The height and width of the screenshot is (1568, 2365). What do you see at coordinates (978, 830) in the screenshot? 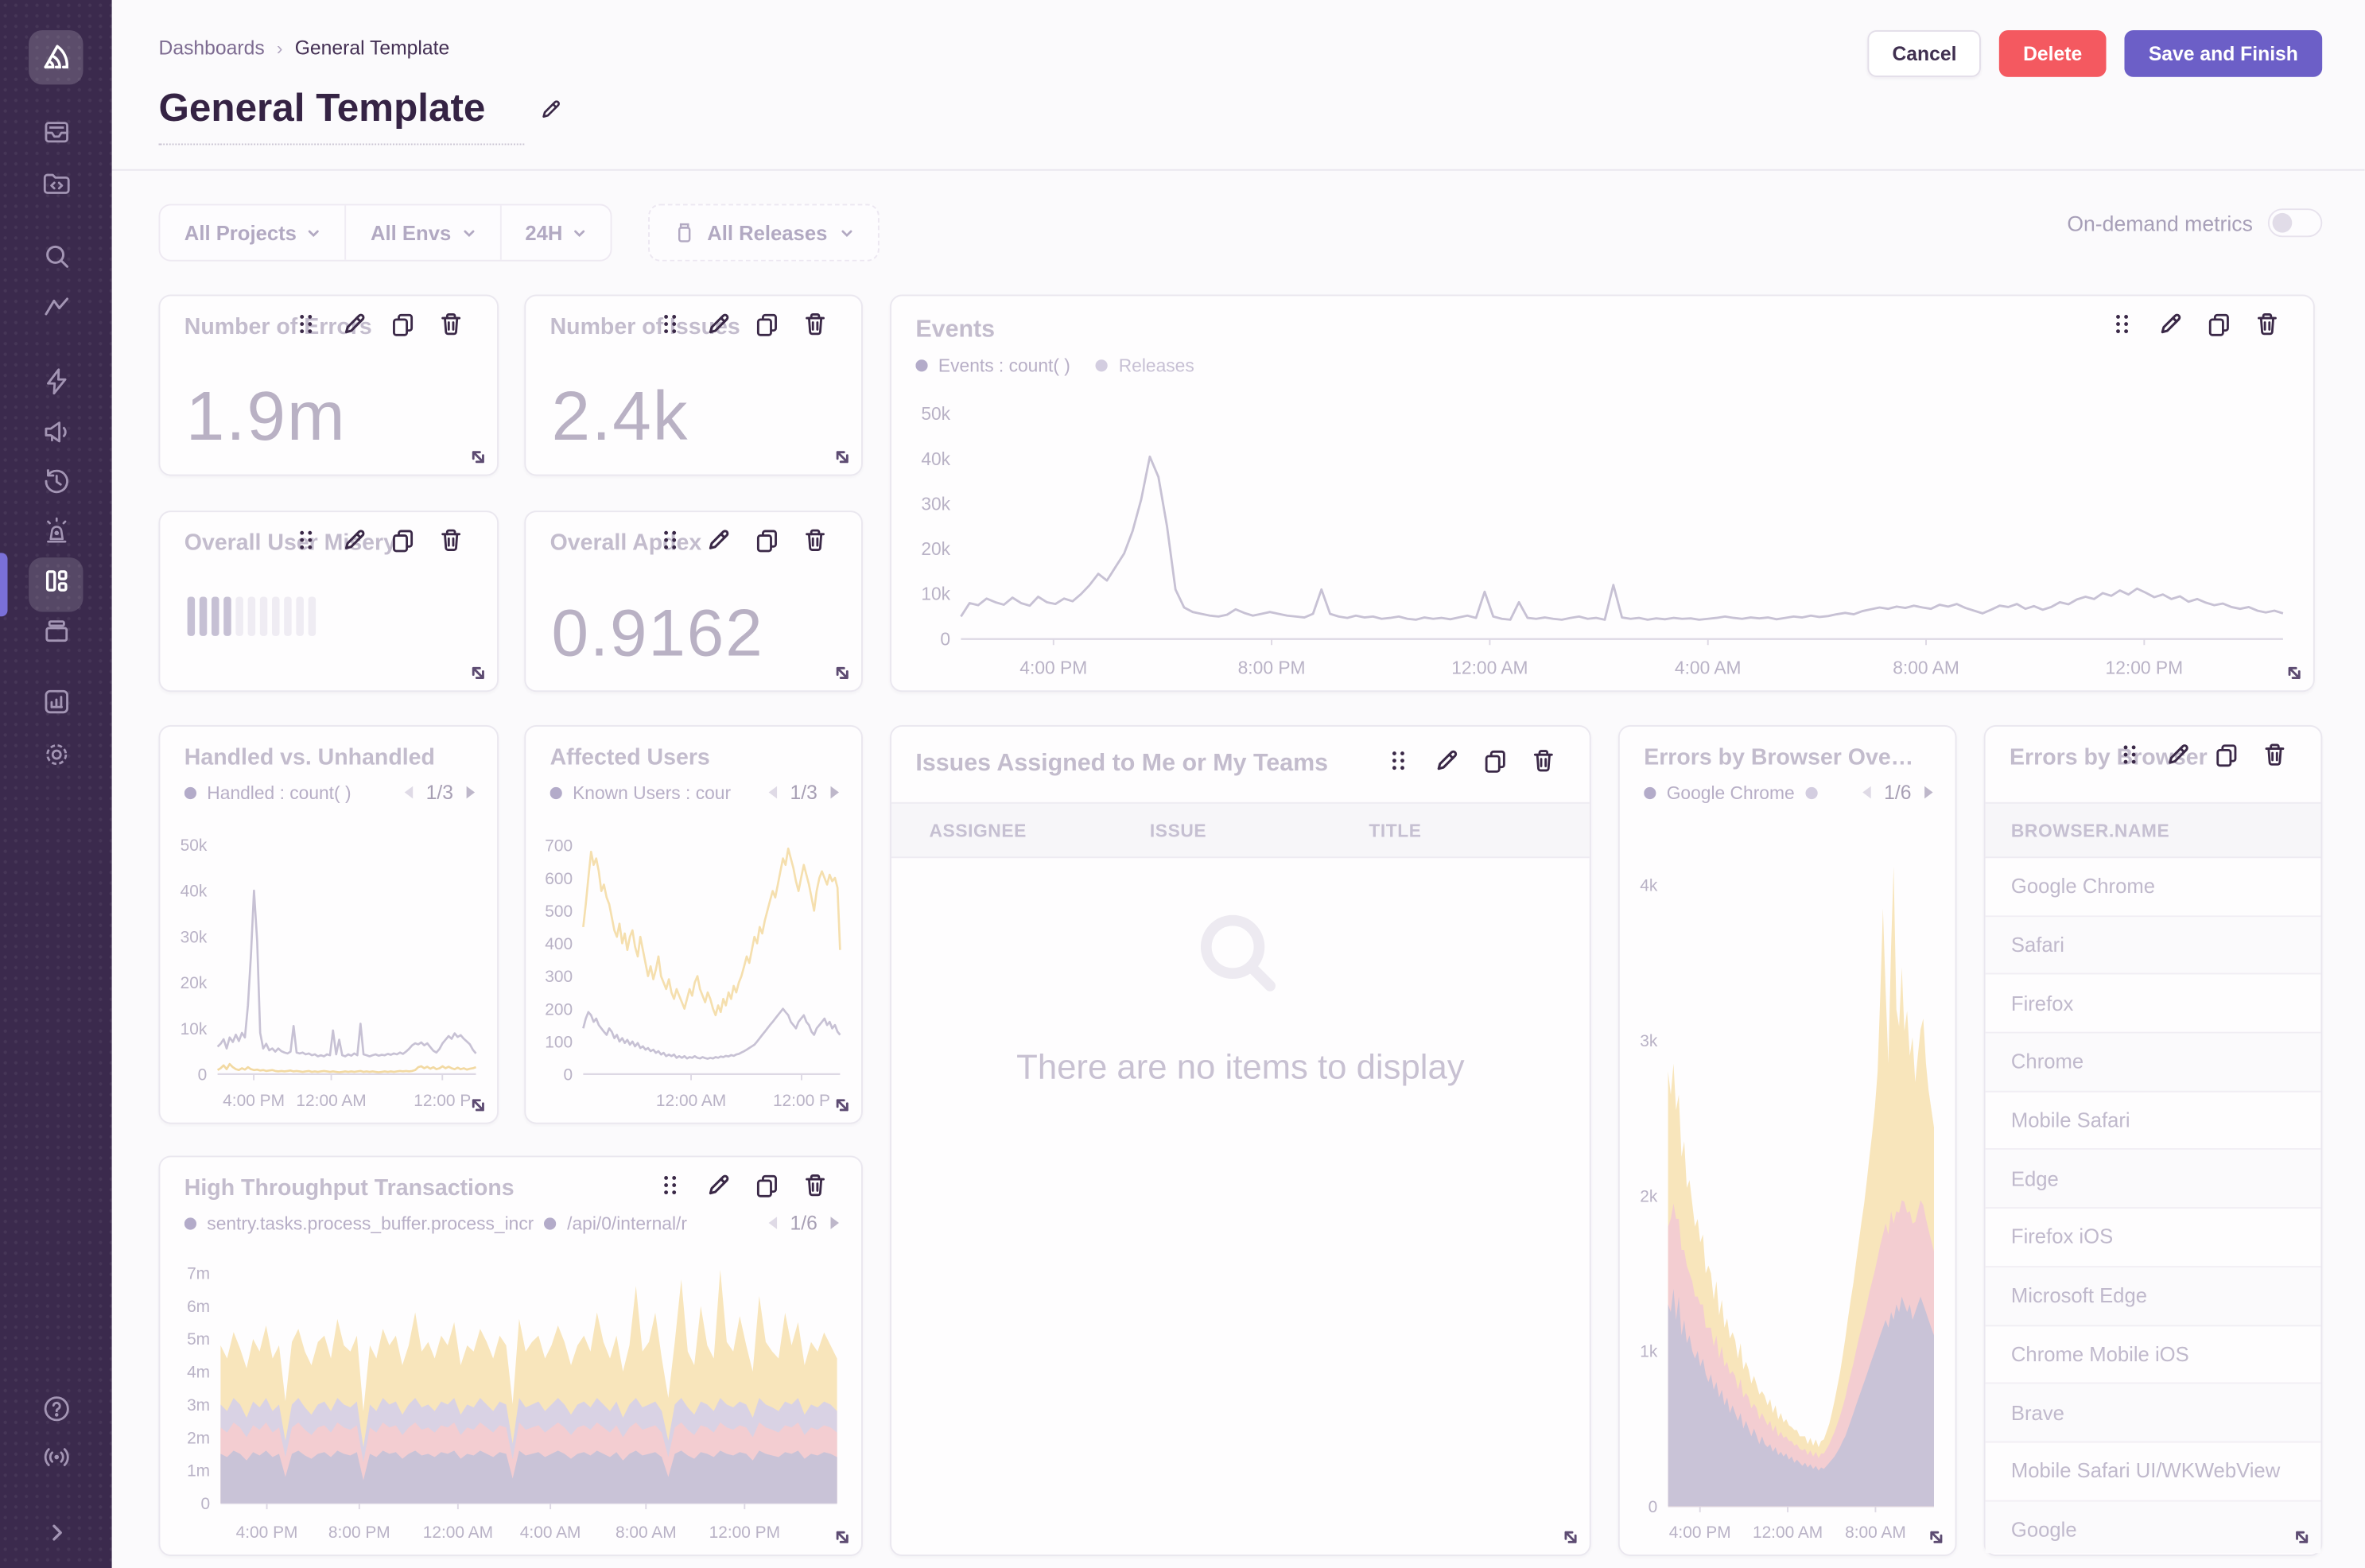
I see `column-assignee: ASSIGNEE` at bounding box center [978, 830].